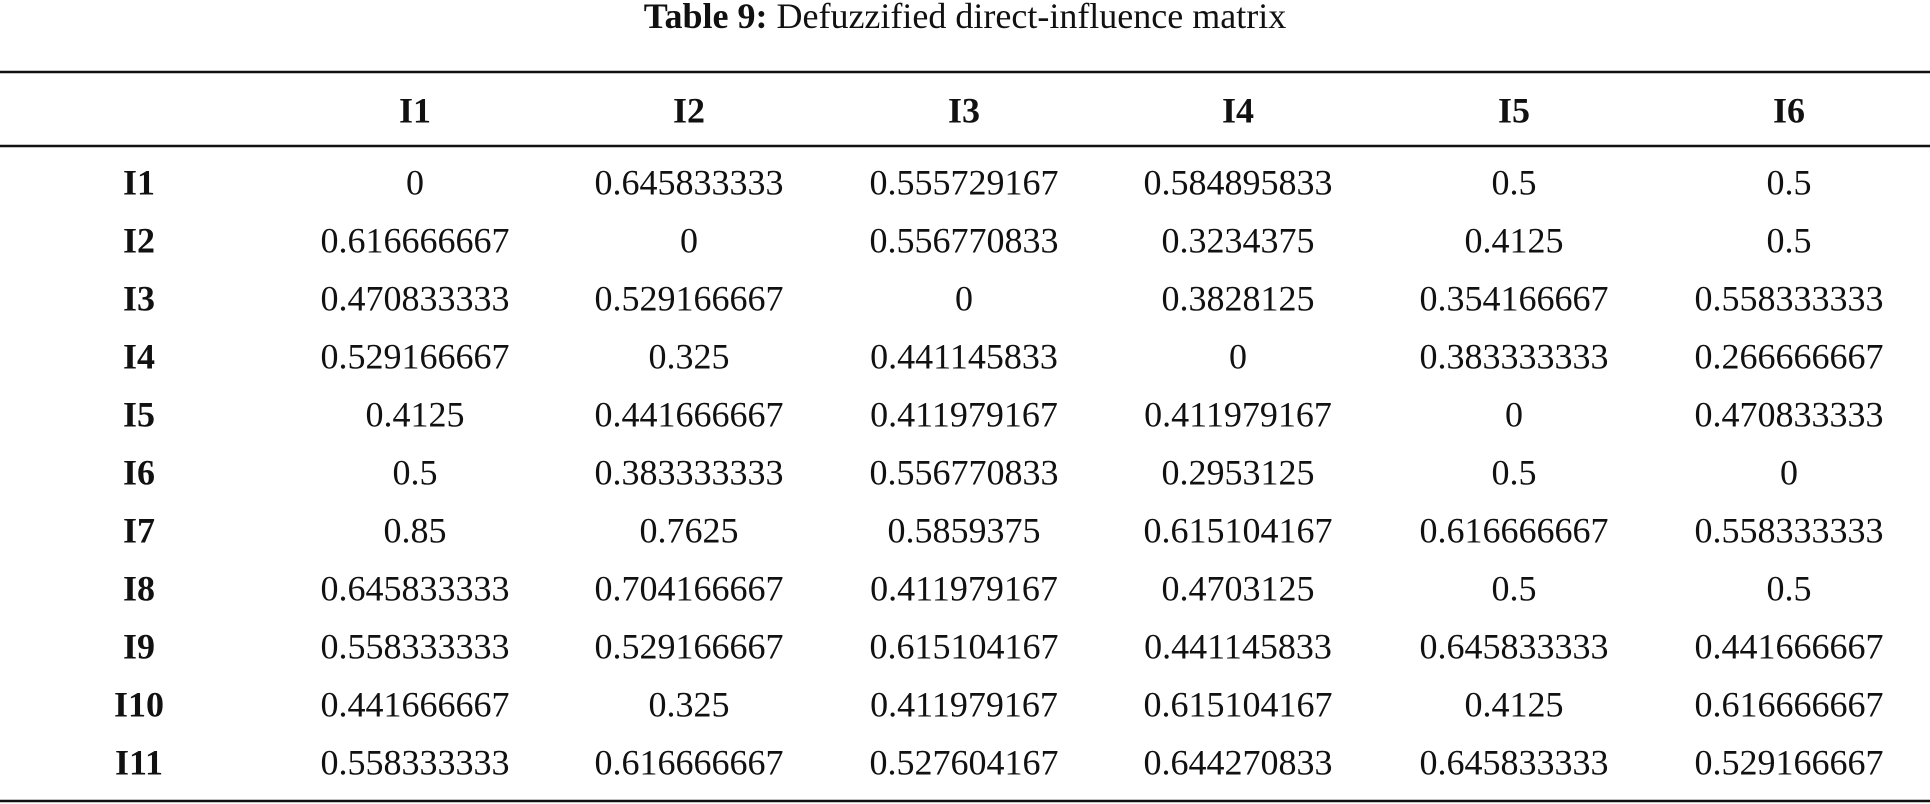 This screenshot has height=804, width=1930. I want to click on row-header: I2, so click(139, 240).